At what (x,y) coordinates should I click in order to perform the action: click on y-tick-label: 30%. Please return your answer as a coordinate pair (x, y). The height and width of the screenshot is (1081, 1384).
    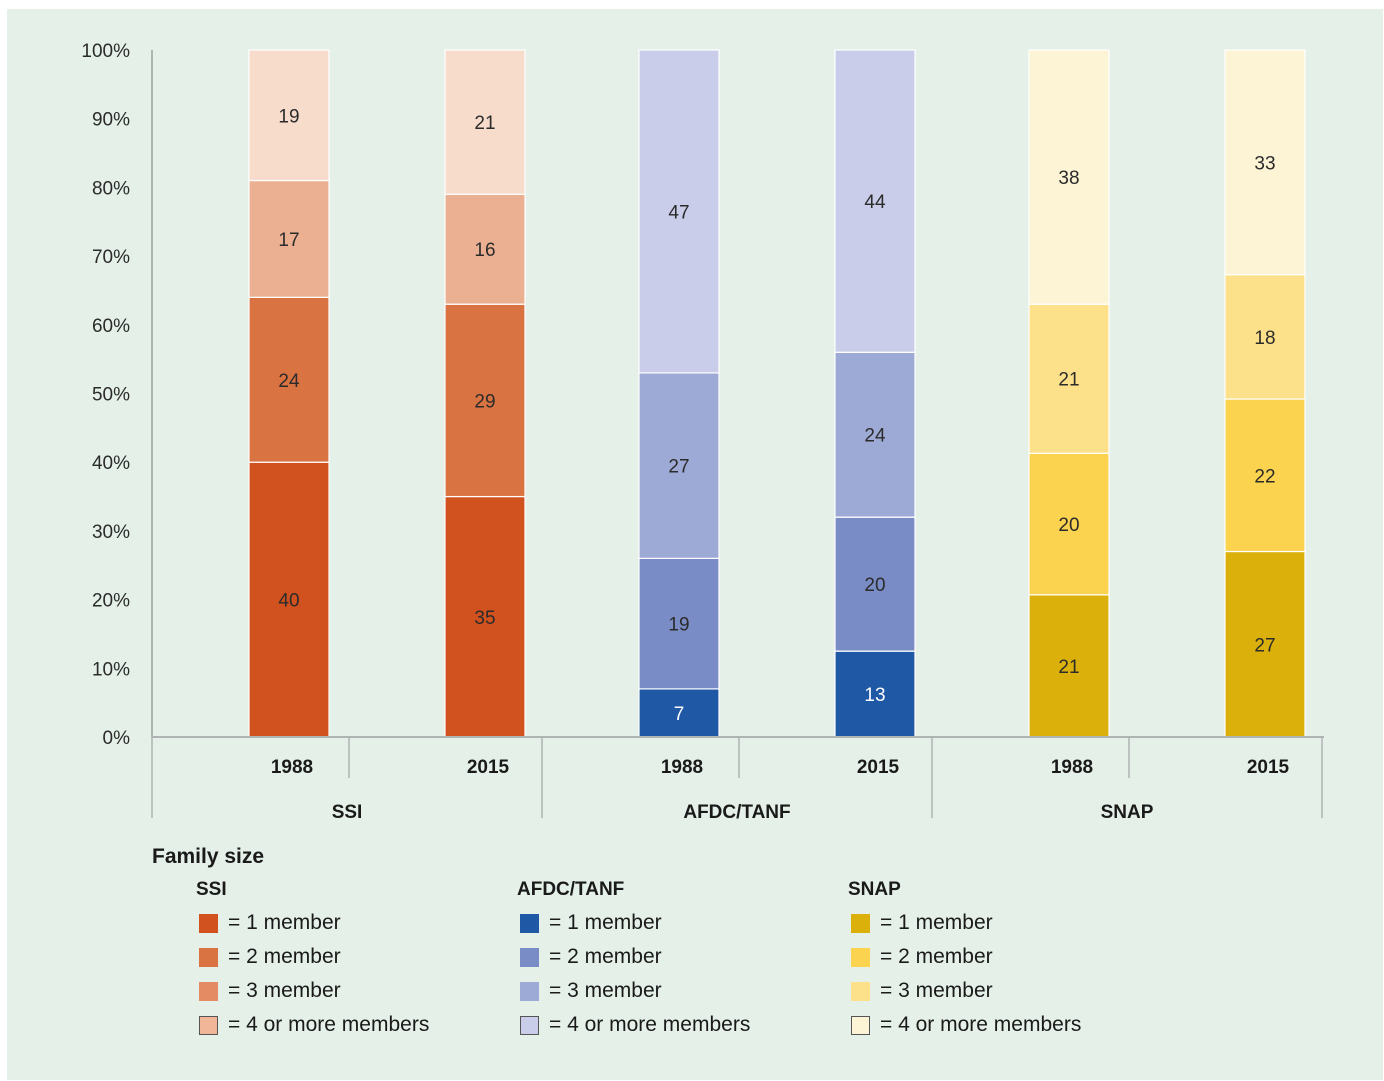
    Looking at the image, I should click on (111, 532).